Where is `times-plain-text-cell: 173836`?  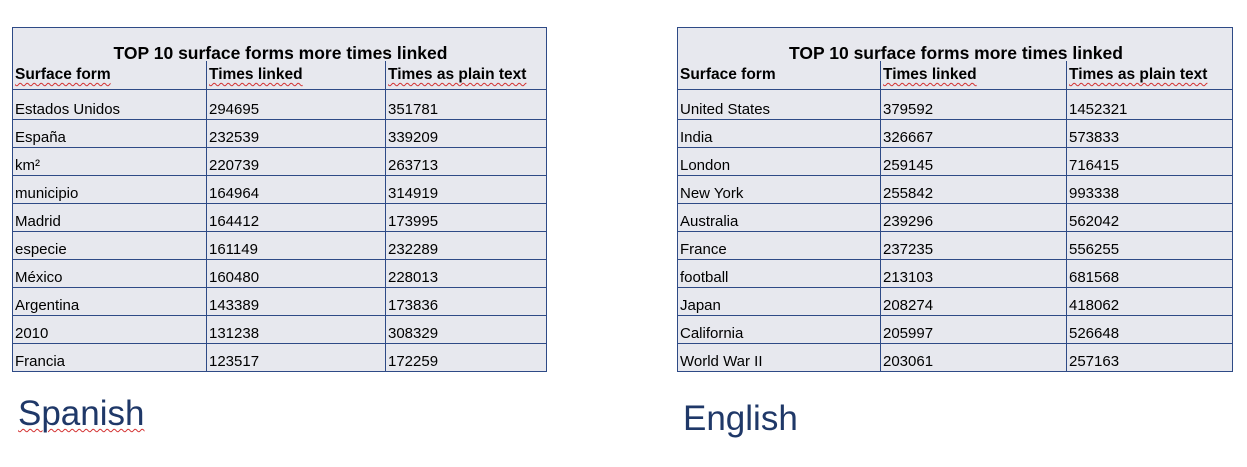 times-plain-text-cell: 173836 is located at coordinates (466, 301).